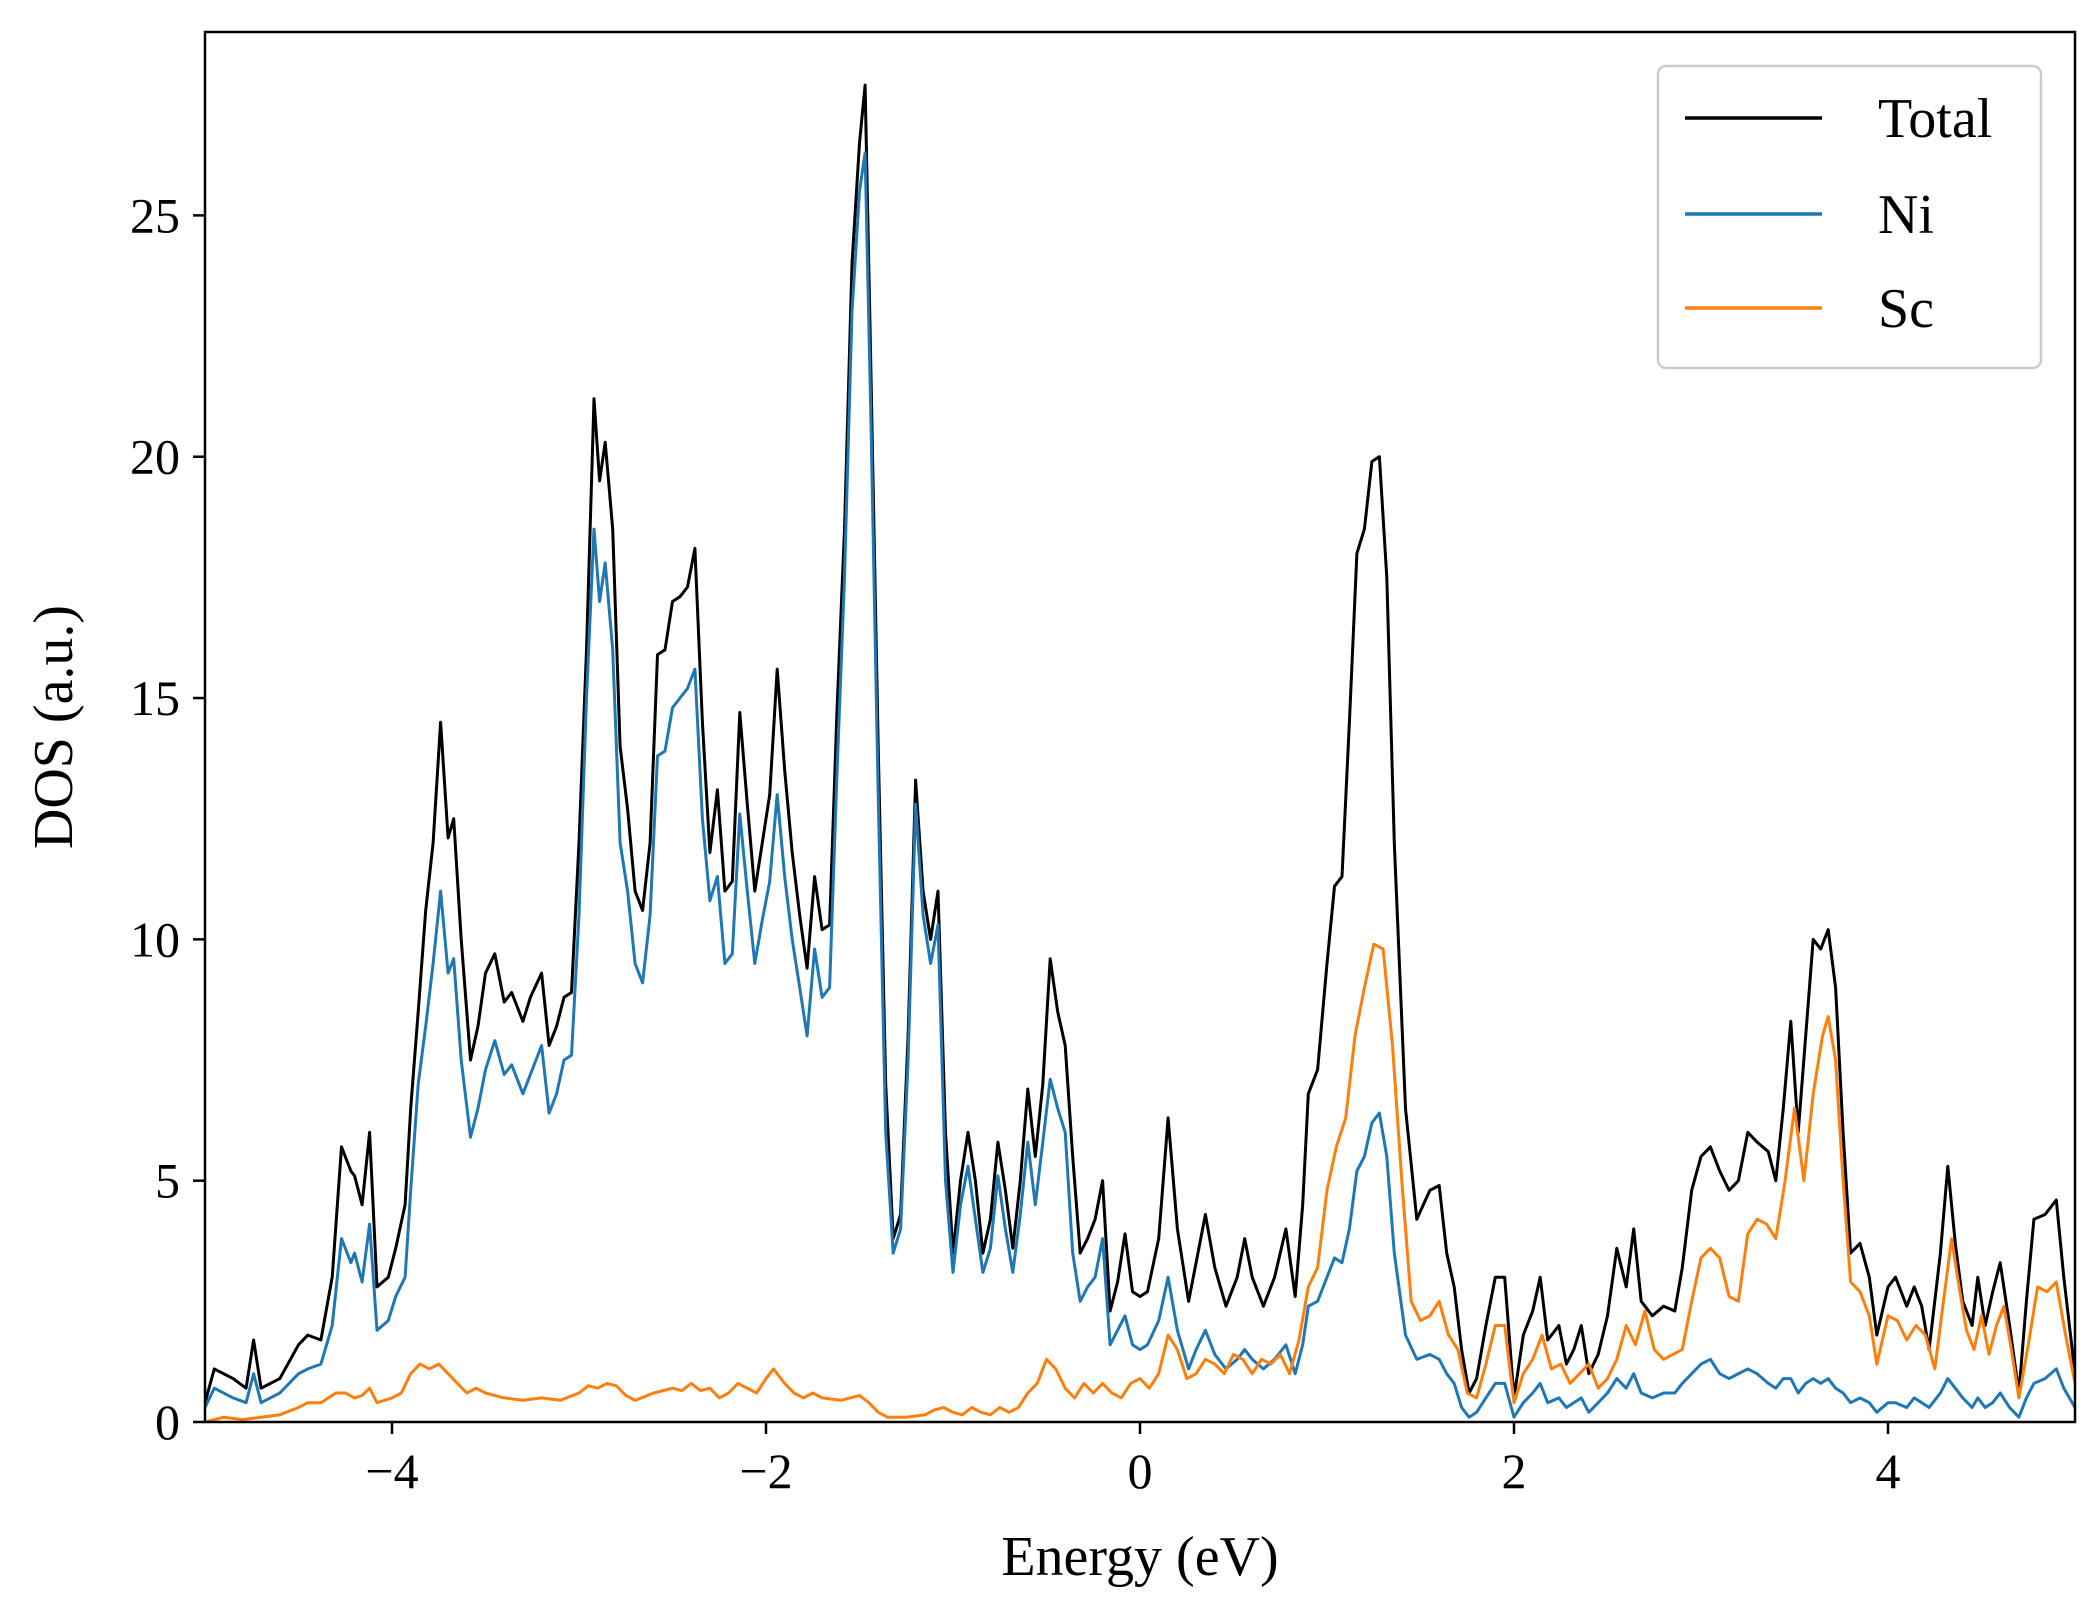  I want to click on x-tick-label: 2, so click(1514, 1471).